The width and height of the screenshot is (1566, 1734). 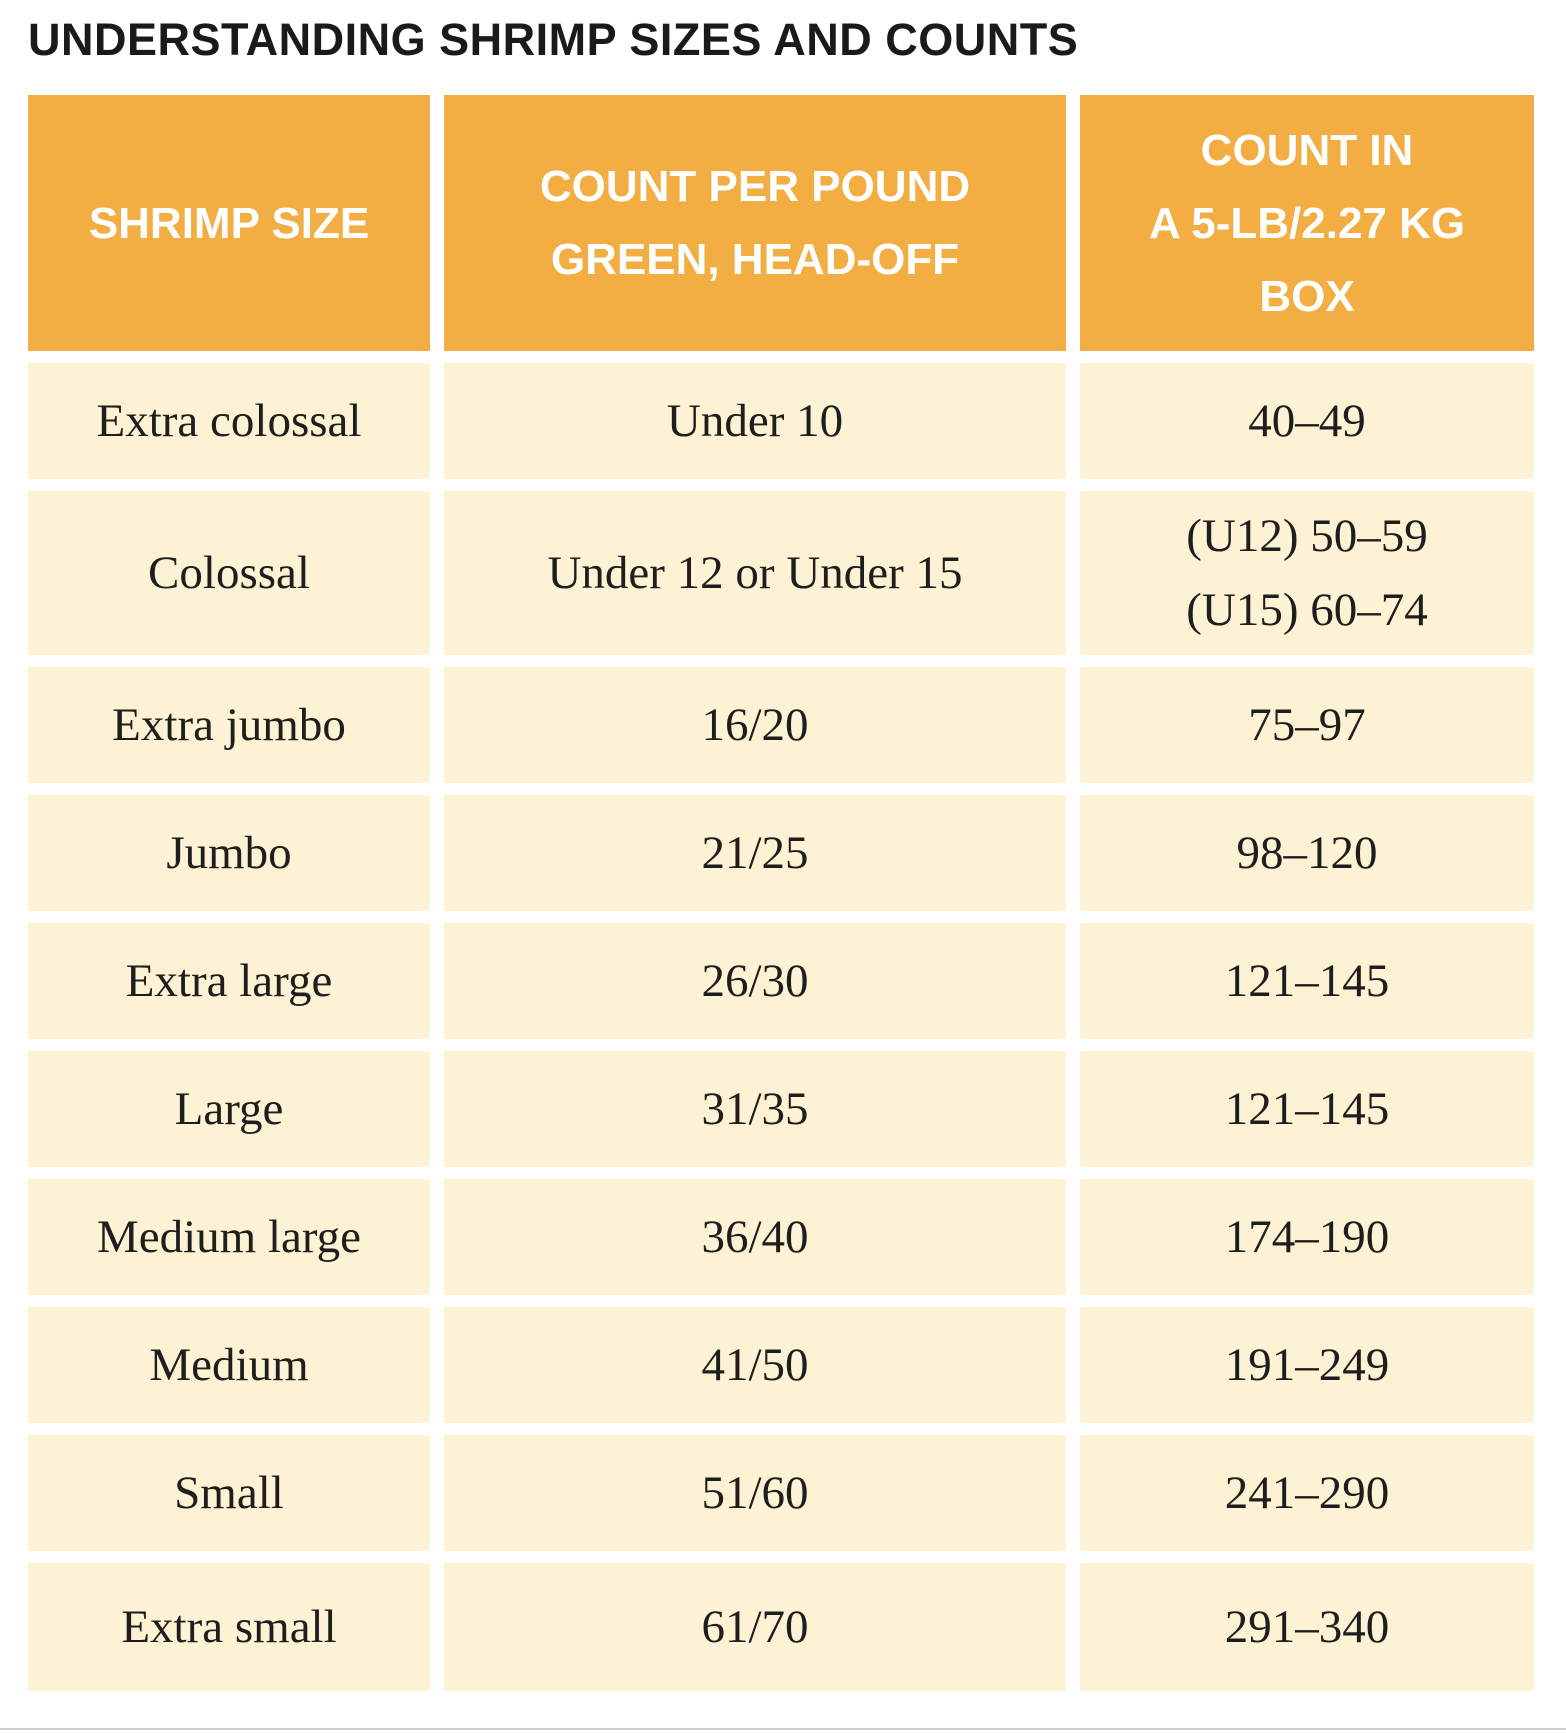 I want to click on cell-per-pound: 36/40, so click(x=755, y=1237).